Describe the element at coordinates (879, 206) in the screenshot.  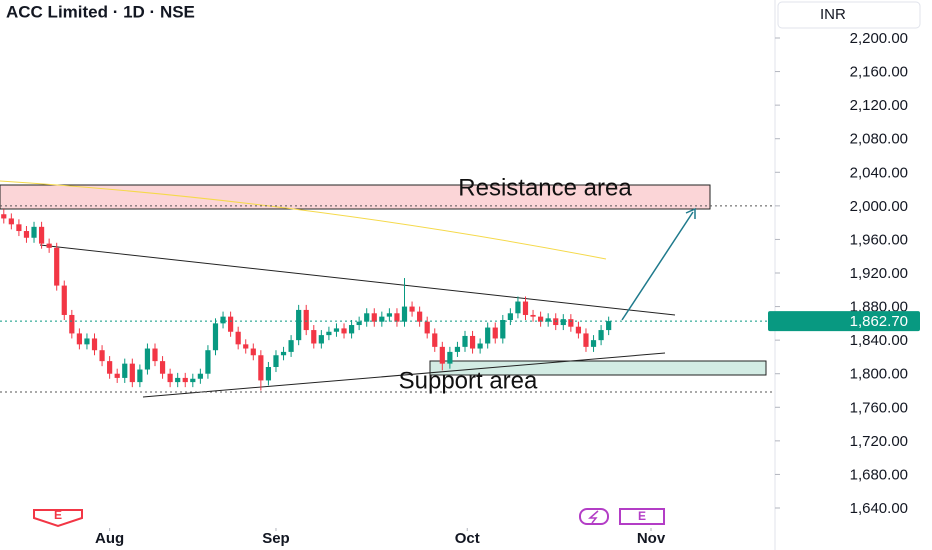
I see `y-tick-label: 2,000.00` at that location.